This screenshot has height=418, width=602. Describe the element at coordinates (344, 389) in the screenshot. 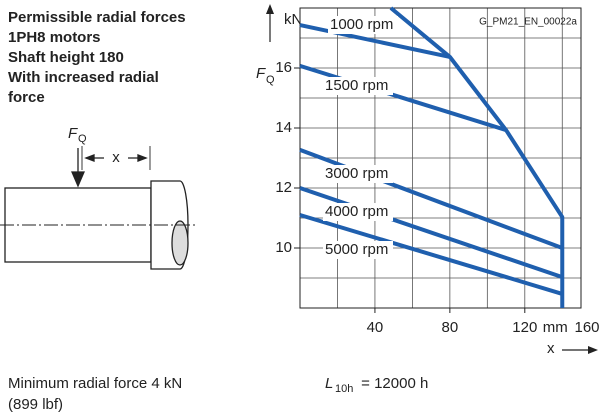

I see `life-sub: 10h` at that location.